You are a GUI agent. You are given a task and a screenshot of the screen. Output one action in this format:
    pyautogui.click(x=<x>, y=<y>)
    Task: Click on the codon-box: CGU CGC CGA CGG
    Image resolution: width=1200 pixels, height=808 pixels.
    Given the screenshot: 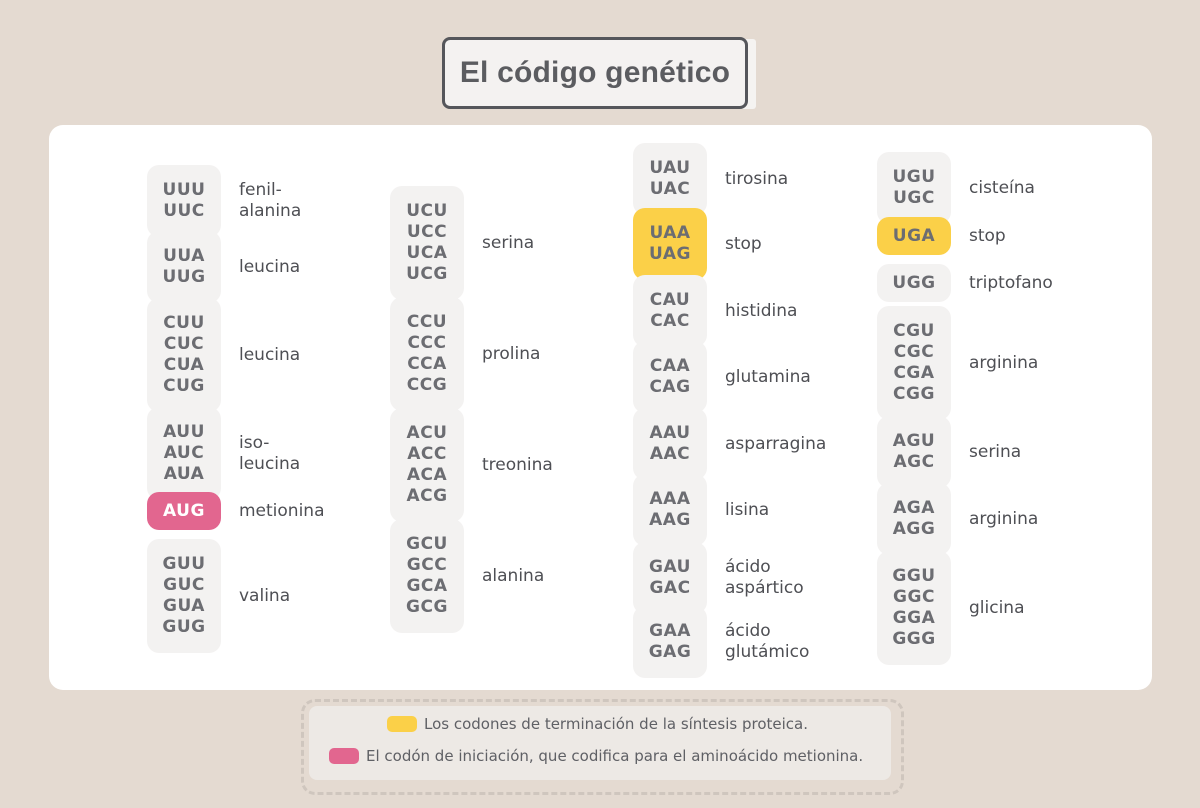 What is the action you would take?
    pyautogui.click(x=914, y=363)
    